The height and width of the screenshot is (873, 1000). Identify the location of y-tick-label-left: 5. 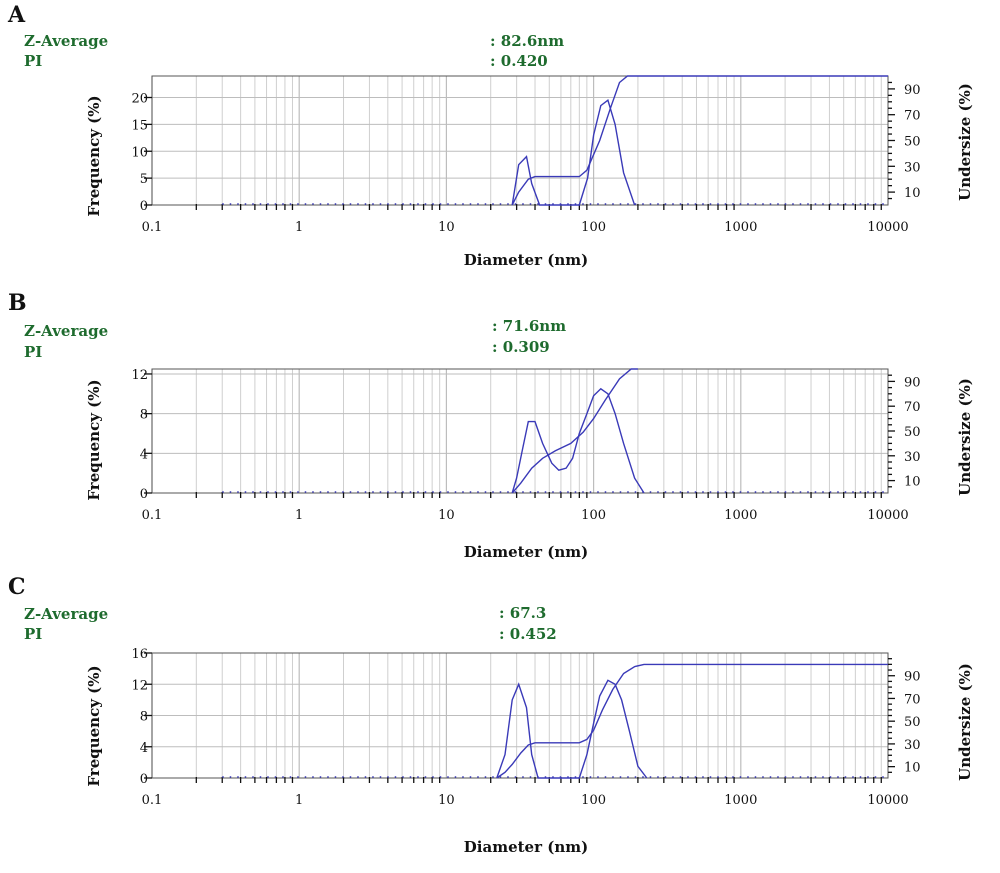
(144, 179).